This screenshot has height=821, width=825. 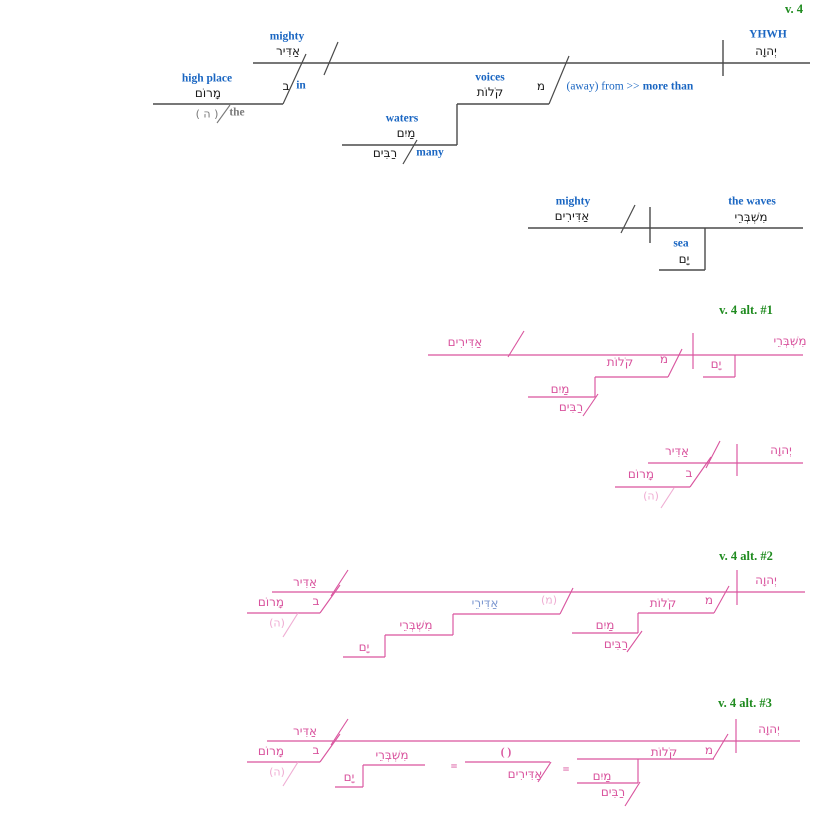 What do you see at coordinates (794, 8) in the screenshot?
I see `verse-label: v. 4` at bounding box center [794, 8].